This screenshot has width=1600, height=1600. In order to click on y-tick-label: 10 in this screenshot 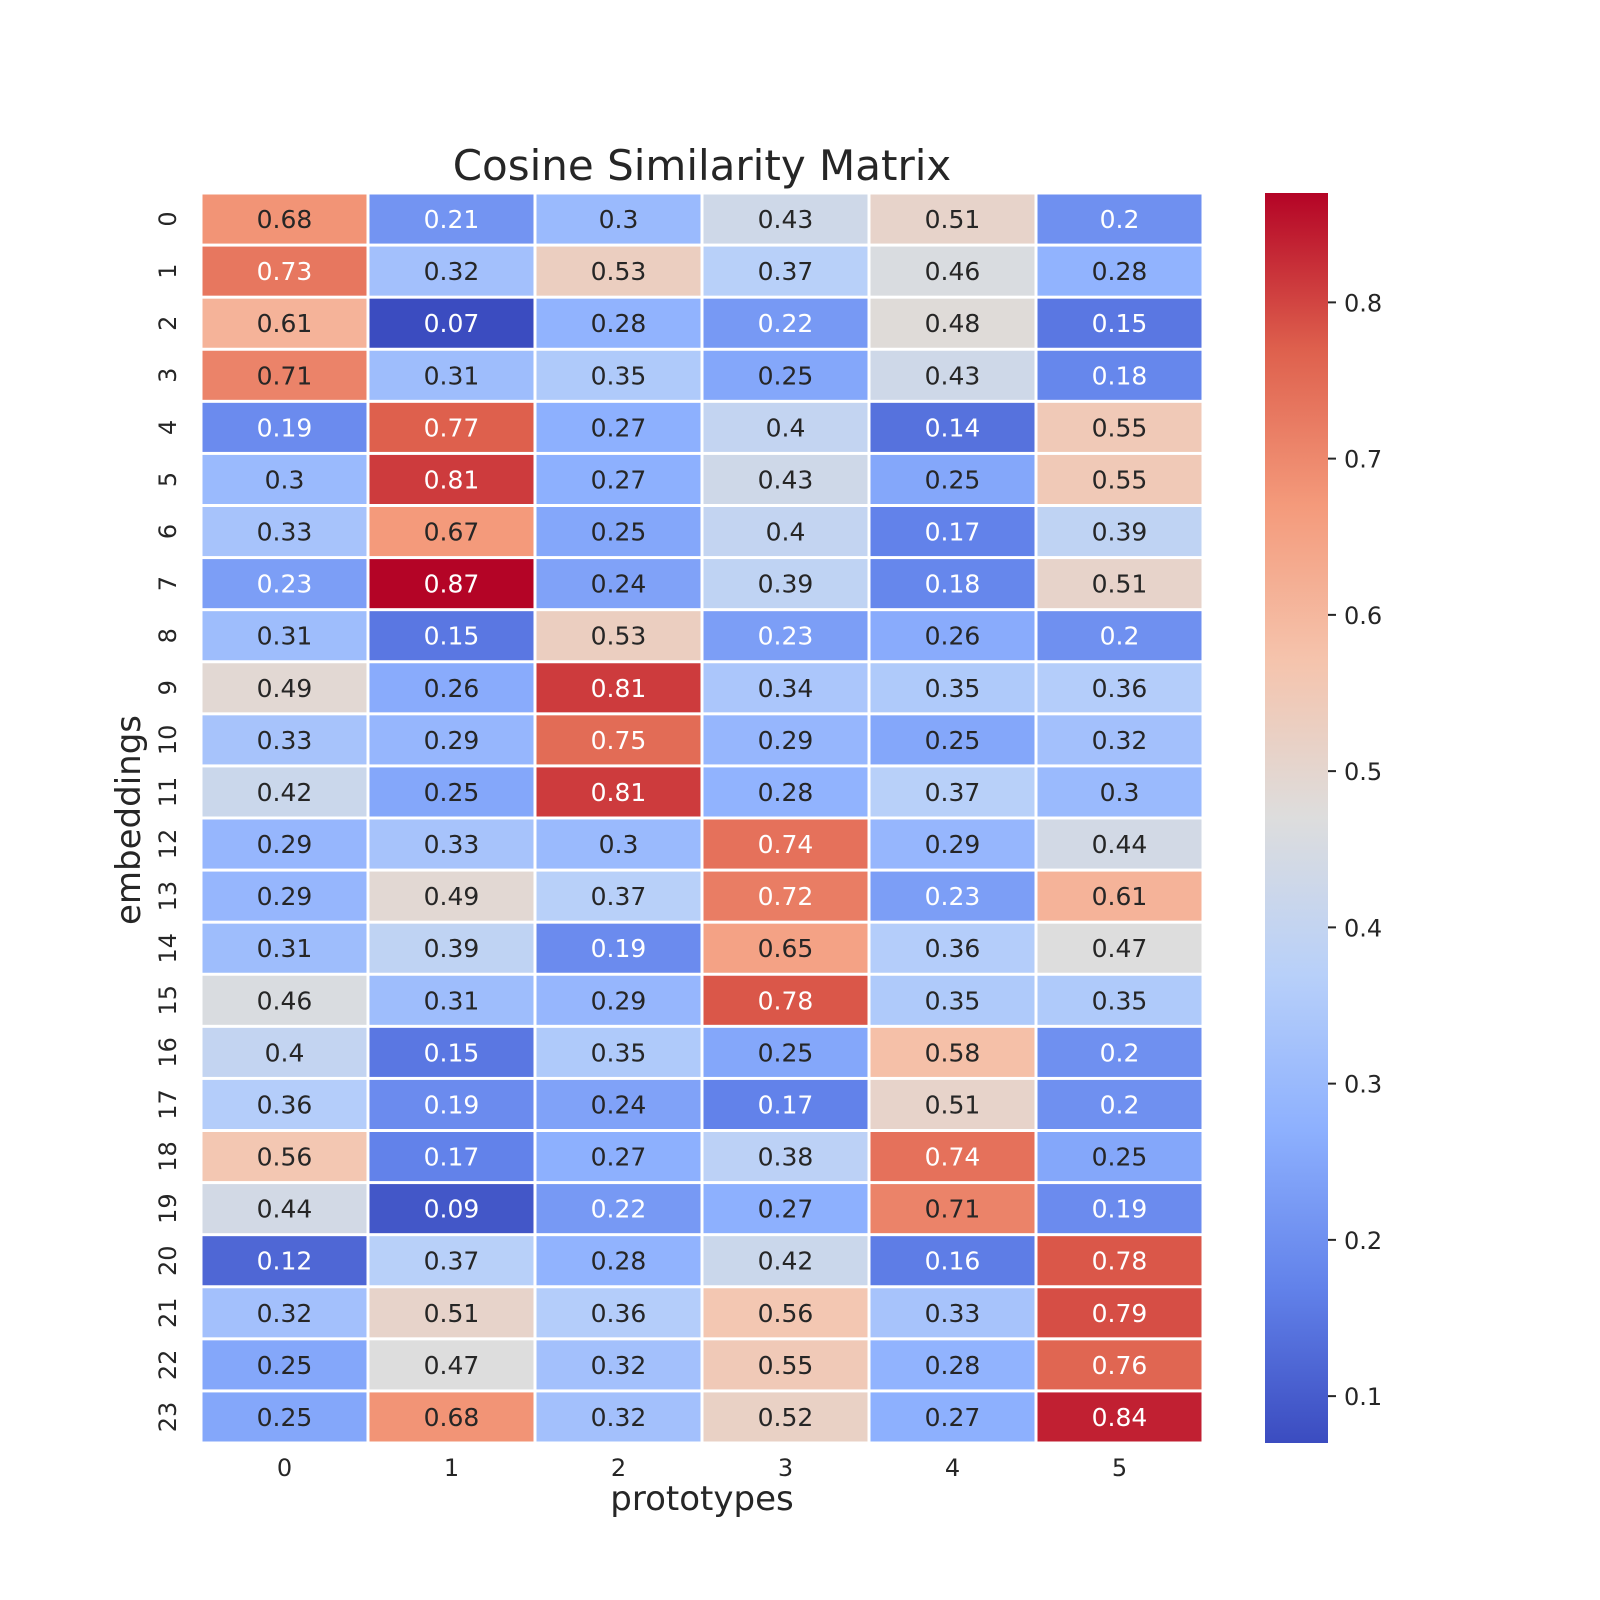, I will do `click(168, 740)`.